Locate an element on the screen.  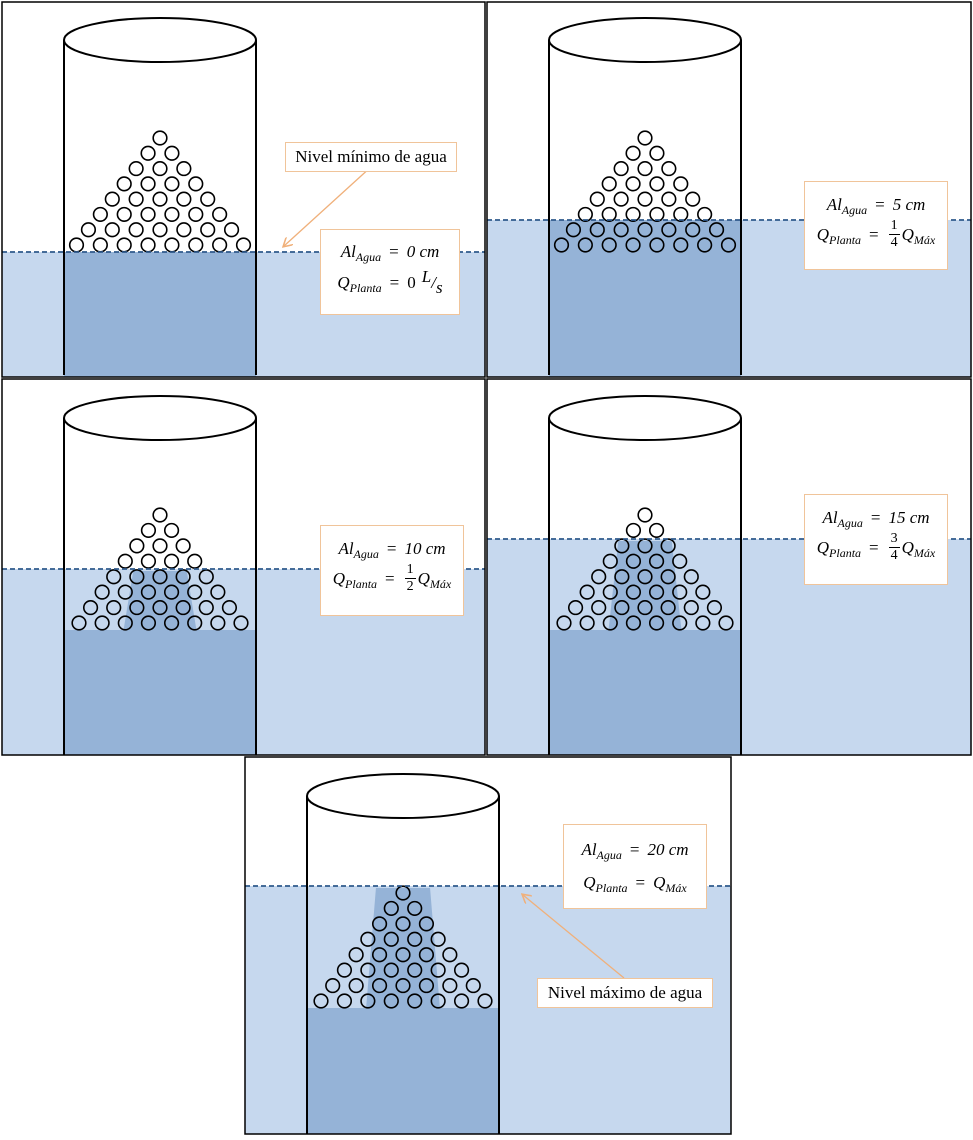
al-agua-row: Al Agua = 10 cm is located at coordinates (392, 550).